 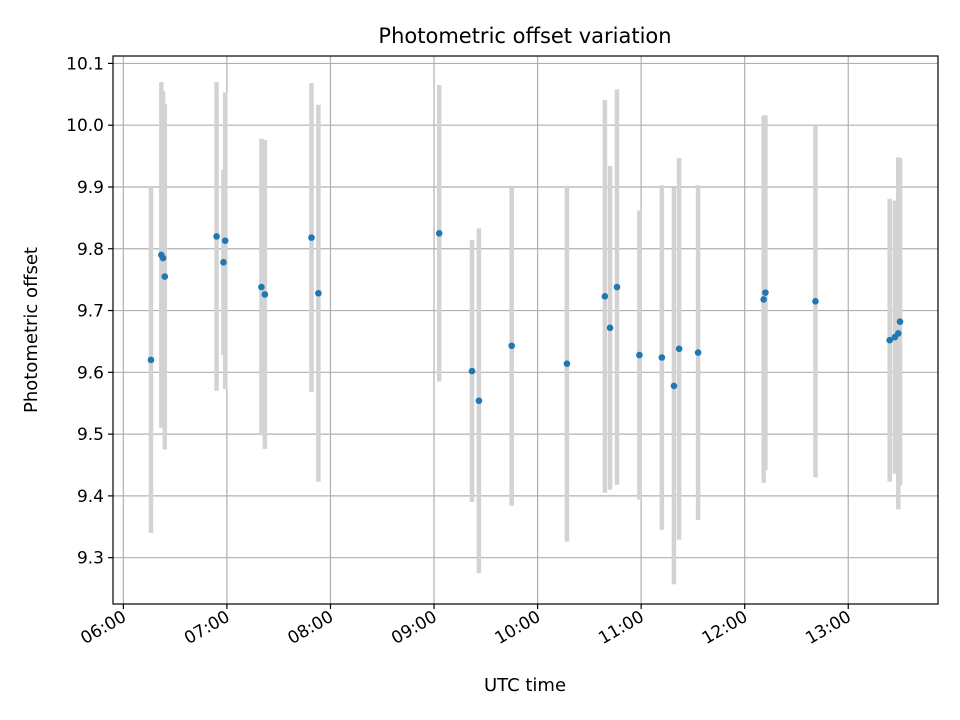 I want to click on y-tick-label: 10.1, so click(x=85, y=64).